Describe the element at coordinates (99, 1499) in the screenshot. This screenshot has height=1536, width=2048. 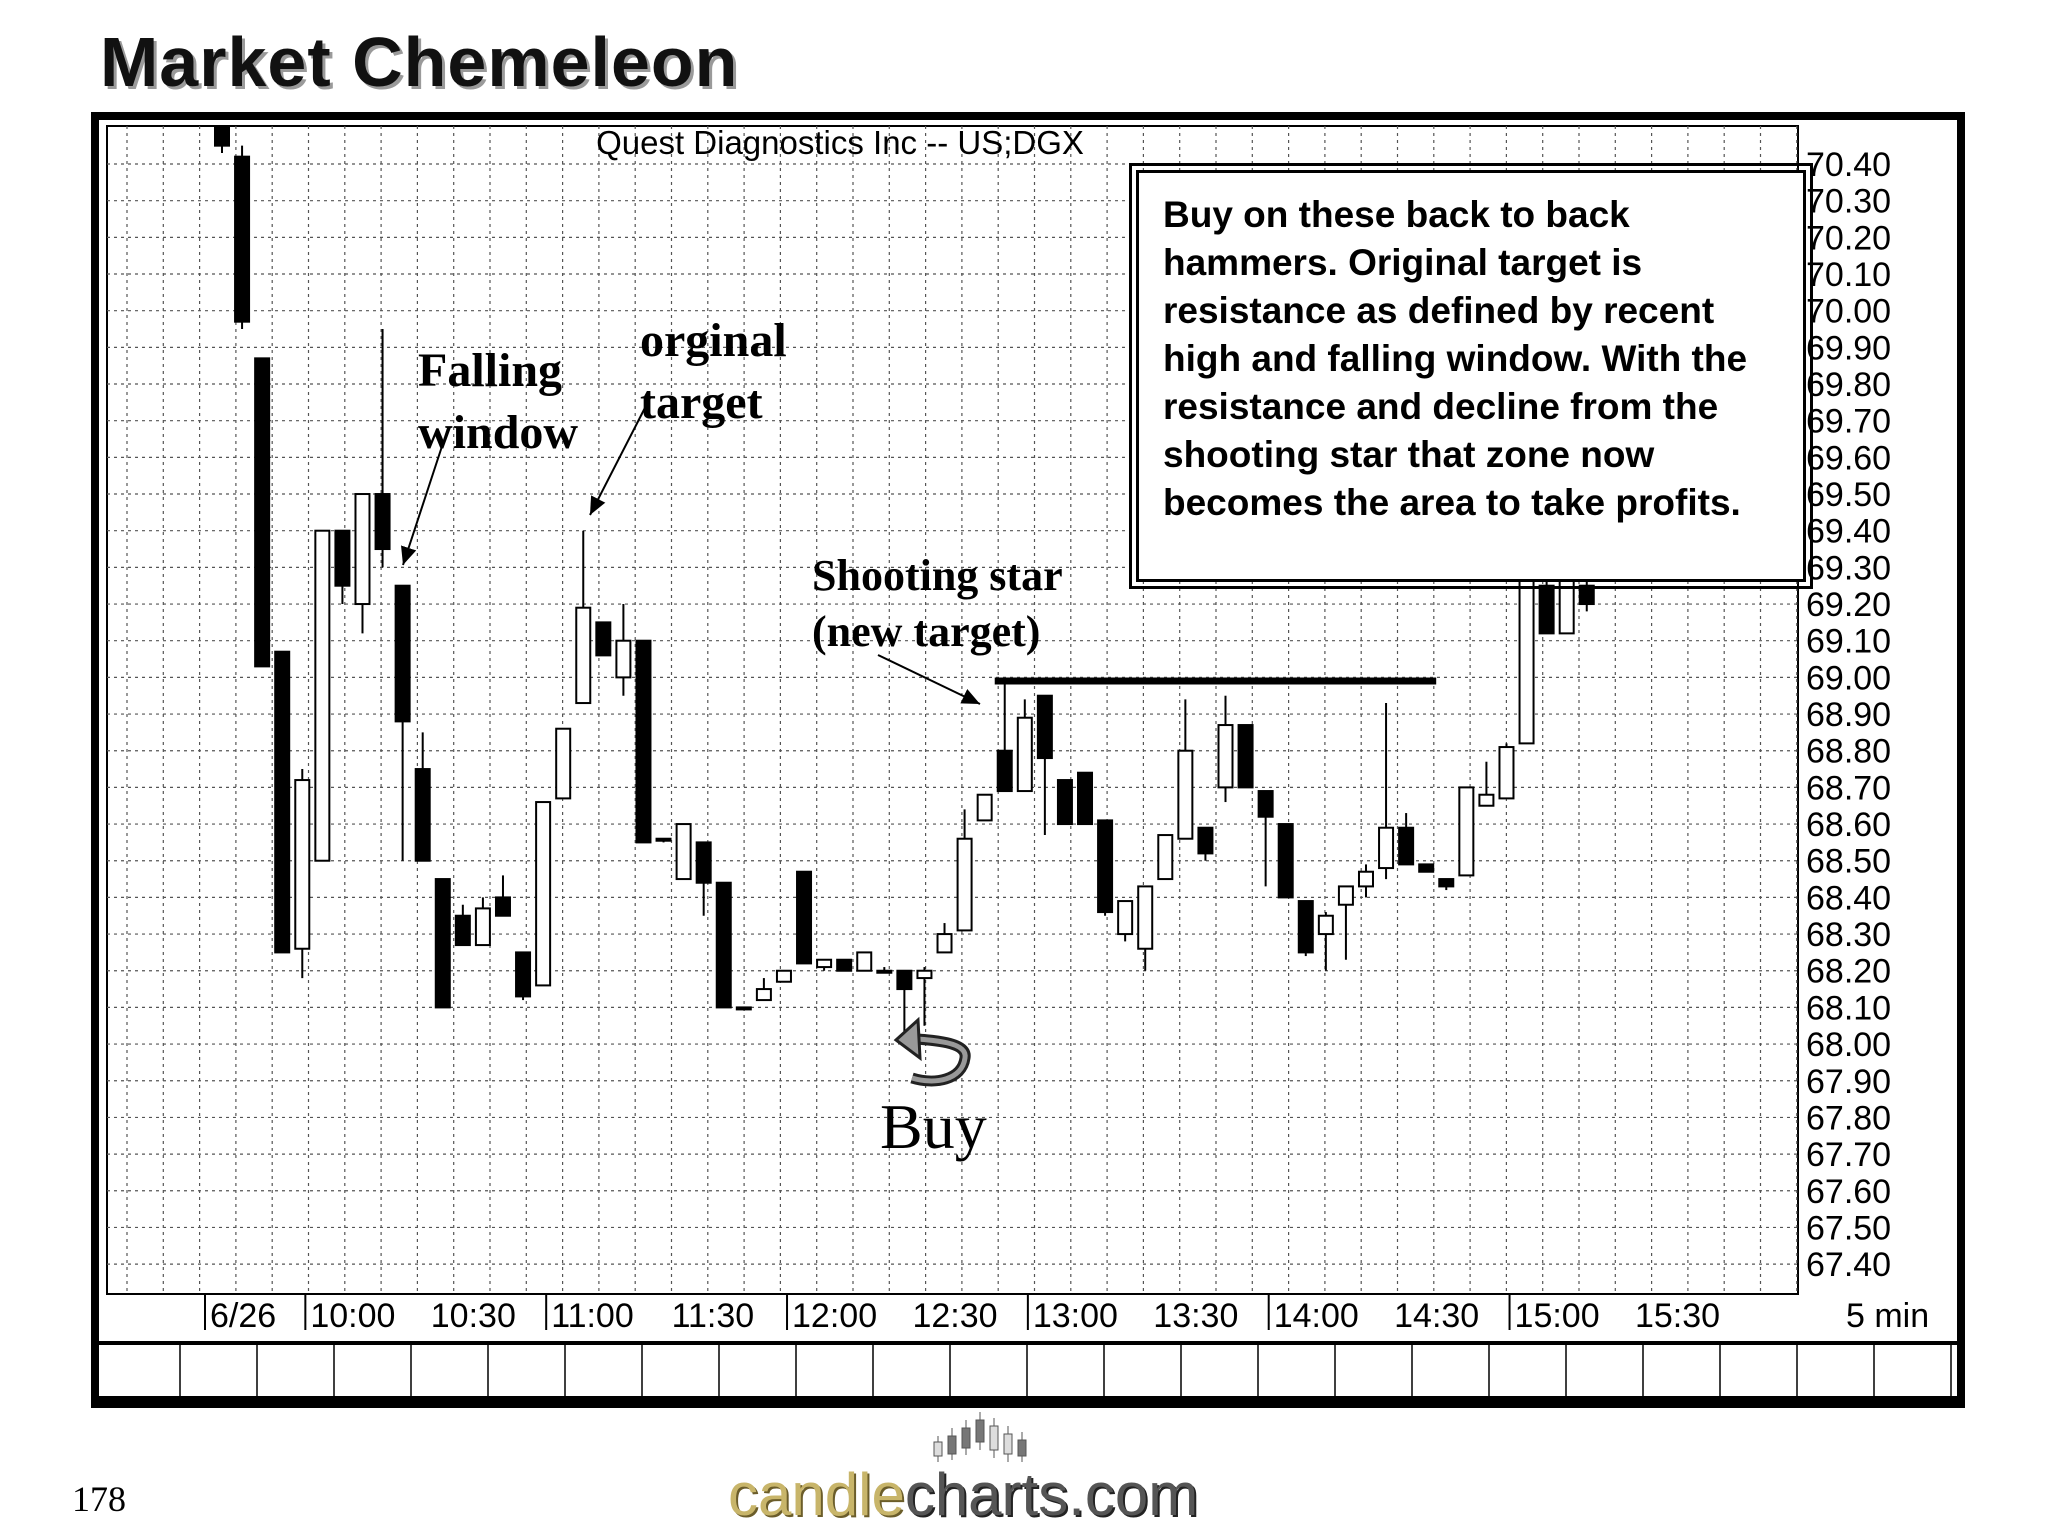
I see `page-number: 178` at that location.